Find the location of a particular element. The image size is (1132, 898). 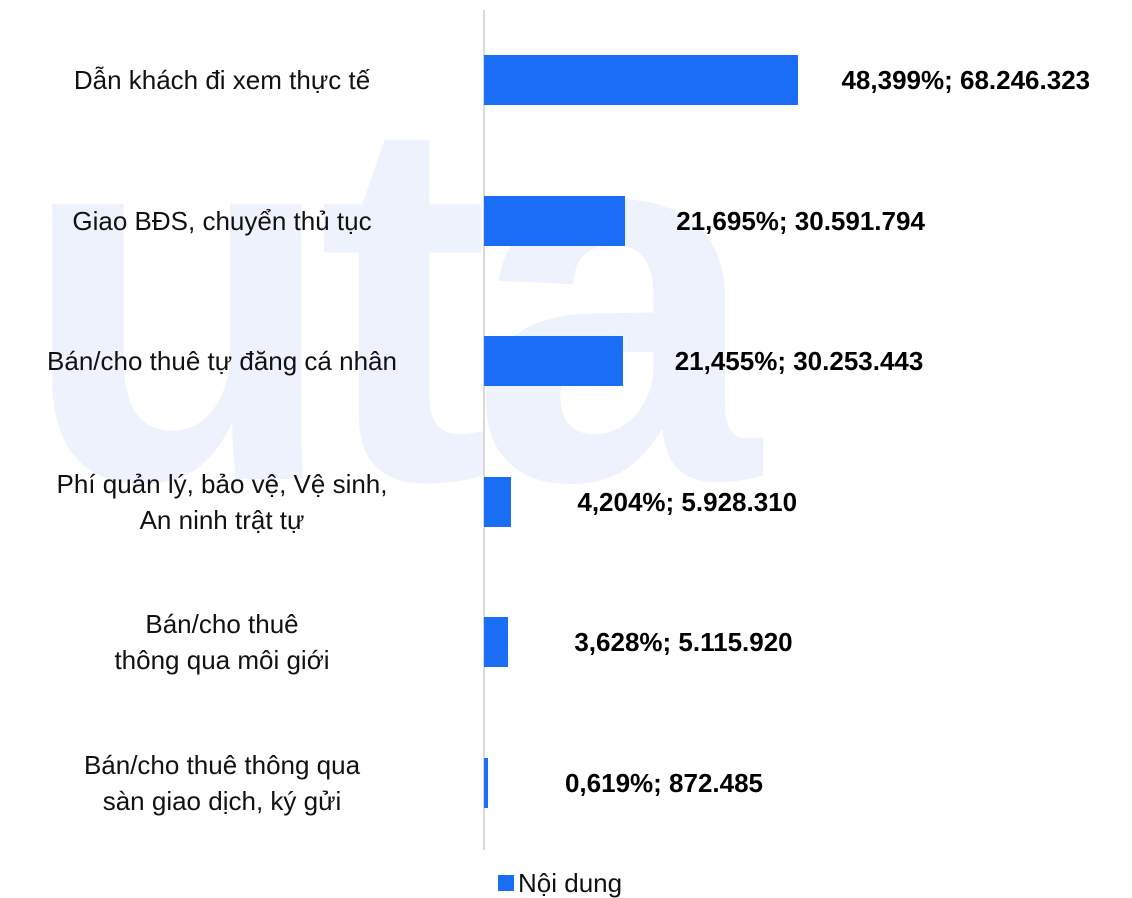

category-label: Bán/cho thuê thông qua môi giới is located at coordinates (222, 642).